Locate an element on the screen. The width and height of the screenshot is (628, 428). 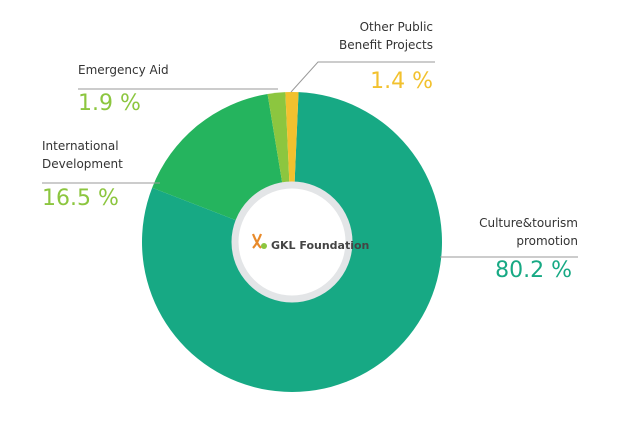
category-label: International Development is located at coordinates (82, 155).